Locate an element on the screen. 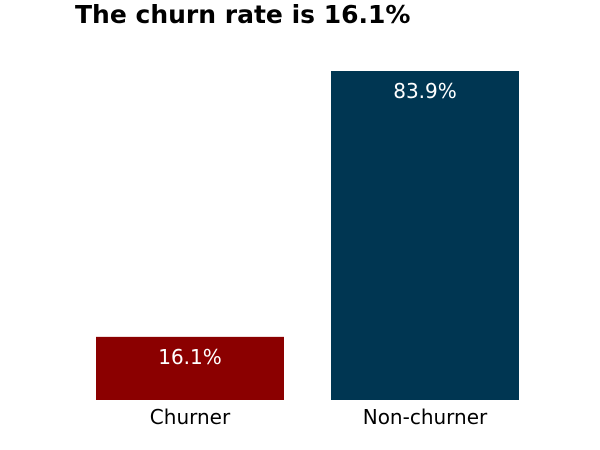 The width and height of the screenshot is (600, 450). x-tick-labels: Churner Non-churner is located at coordinates (319, 417).